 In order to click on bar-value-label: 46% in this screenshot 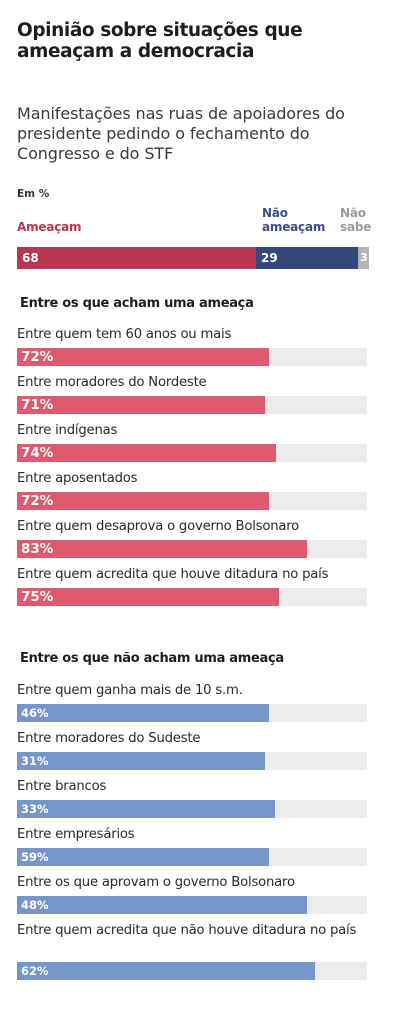, I will do `click(35, 713)`.